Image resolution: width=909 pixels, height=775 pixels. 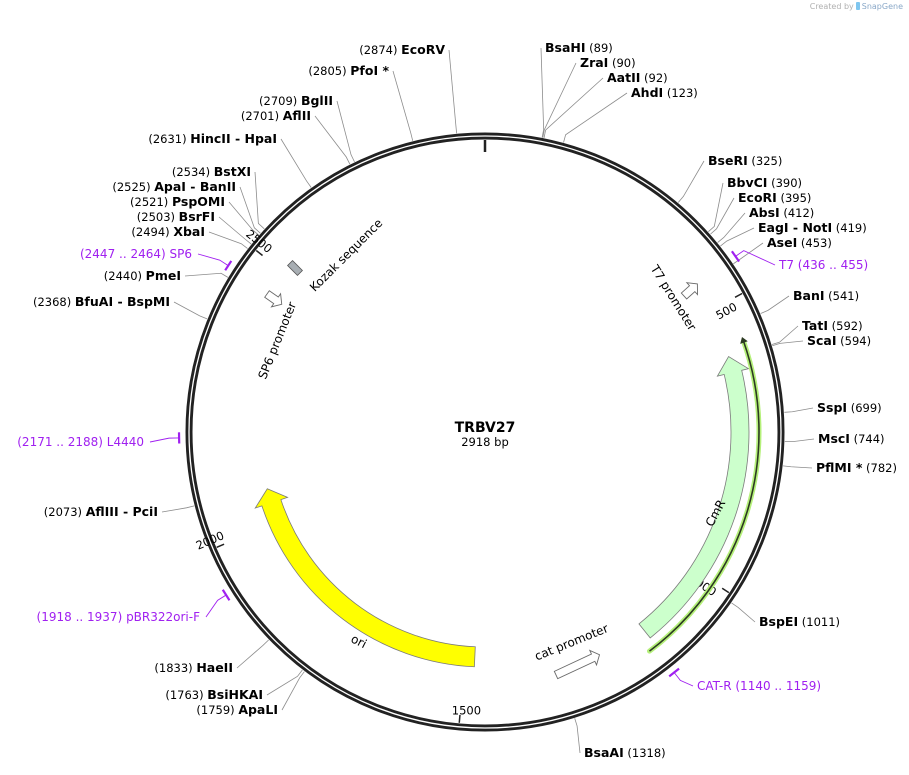 What do you see at coordinates (664, 92) in the screenshot?
I see `site-label: AhdI (123)` at bounding box center [664, 92].